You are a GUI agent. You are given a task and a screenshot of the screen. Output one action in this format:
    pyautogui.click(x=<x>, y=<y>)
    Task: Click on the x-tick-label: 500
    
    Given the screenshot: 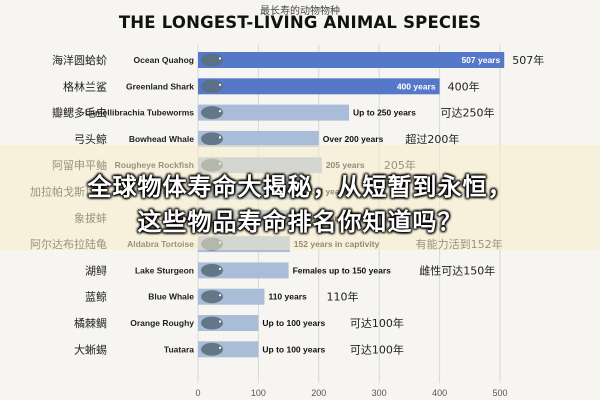 What is the action you would take?
    pyautogui.click(x=499, y=393)
    